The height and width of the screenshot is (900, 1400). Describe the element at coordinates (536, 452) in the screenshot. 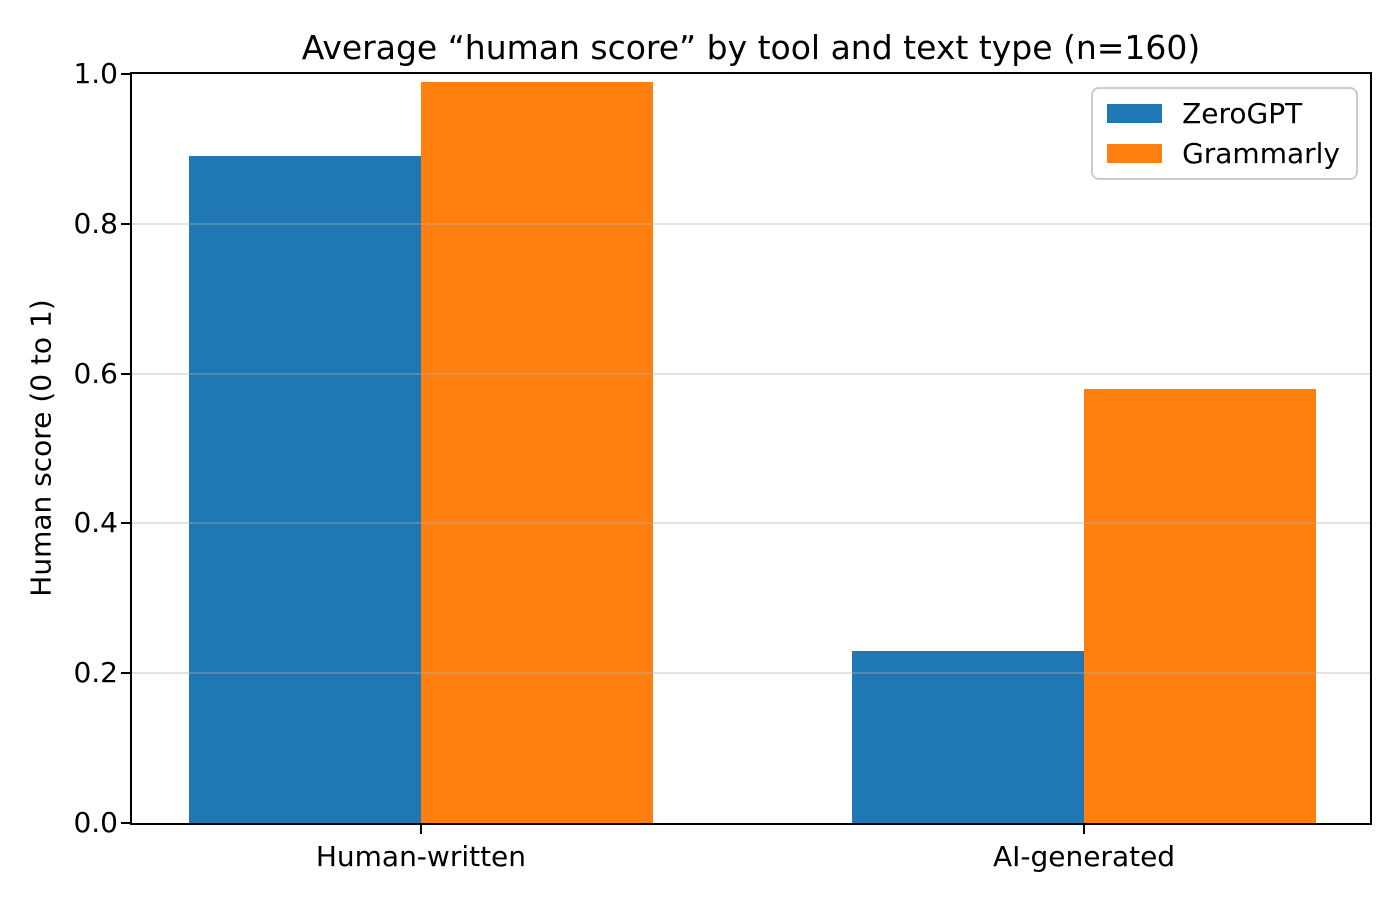

I see `bar-grammarly-human-written` at that location.